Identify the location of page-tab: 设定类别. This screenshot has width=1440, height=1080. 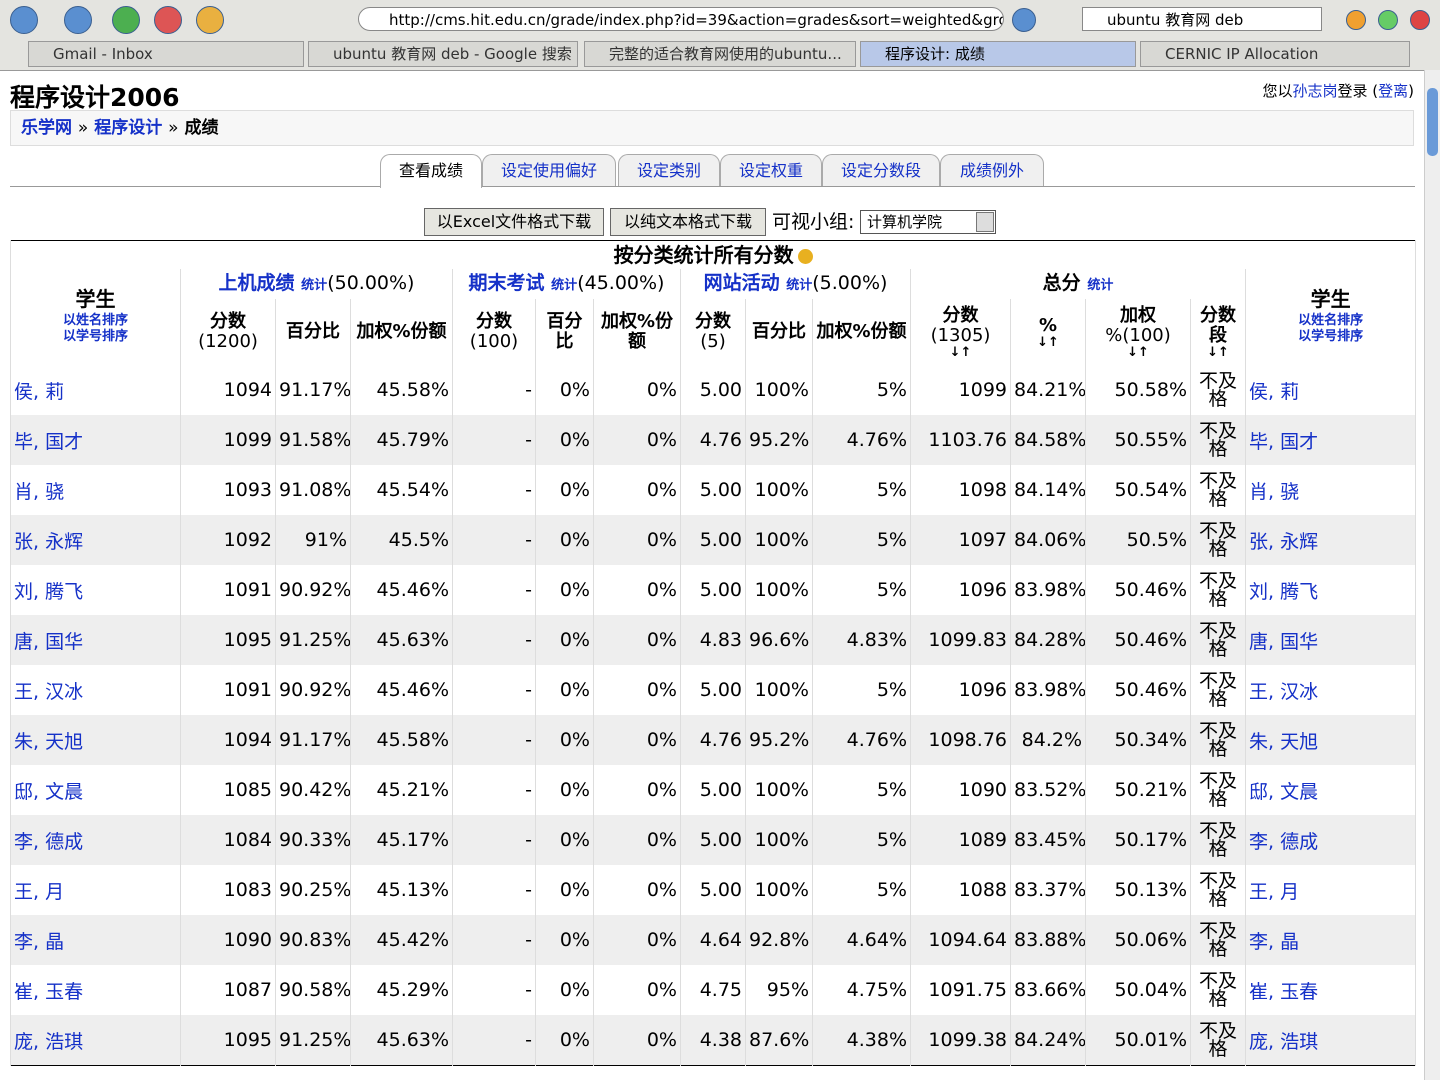
(669, 170).